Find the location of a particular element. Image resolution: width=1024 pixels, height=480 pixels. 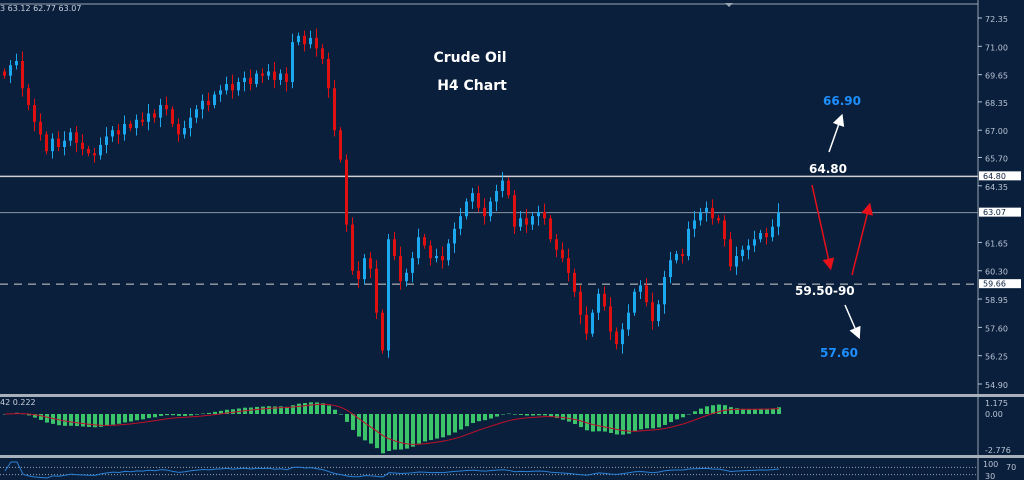

macd-signal-line is located at coordinates (392, 424).